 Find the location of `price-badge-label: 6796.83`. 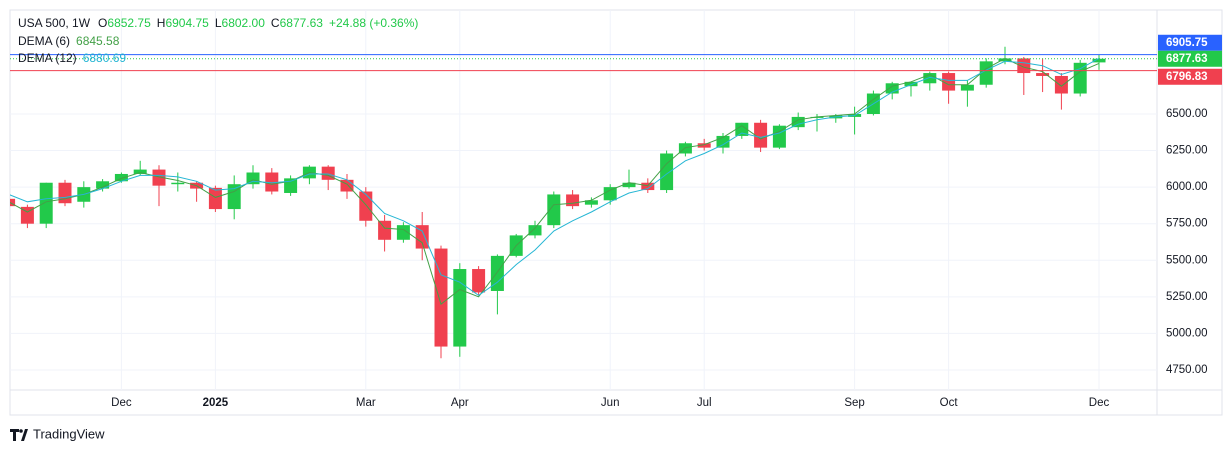

price-badge-label: 6796.83 is located at coordinates (1187, 77).